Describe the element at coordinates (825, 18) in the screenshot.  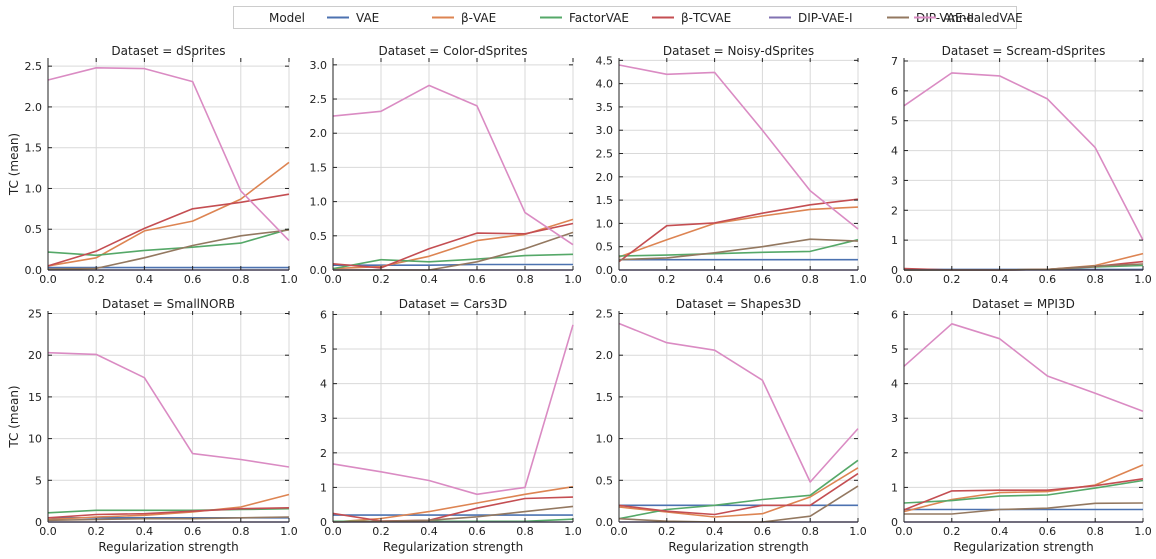
I see `legend-label: DIP-VAE-I` at that location.